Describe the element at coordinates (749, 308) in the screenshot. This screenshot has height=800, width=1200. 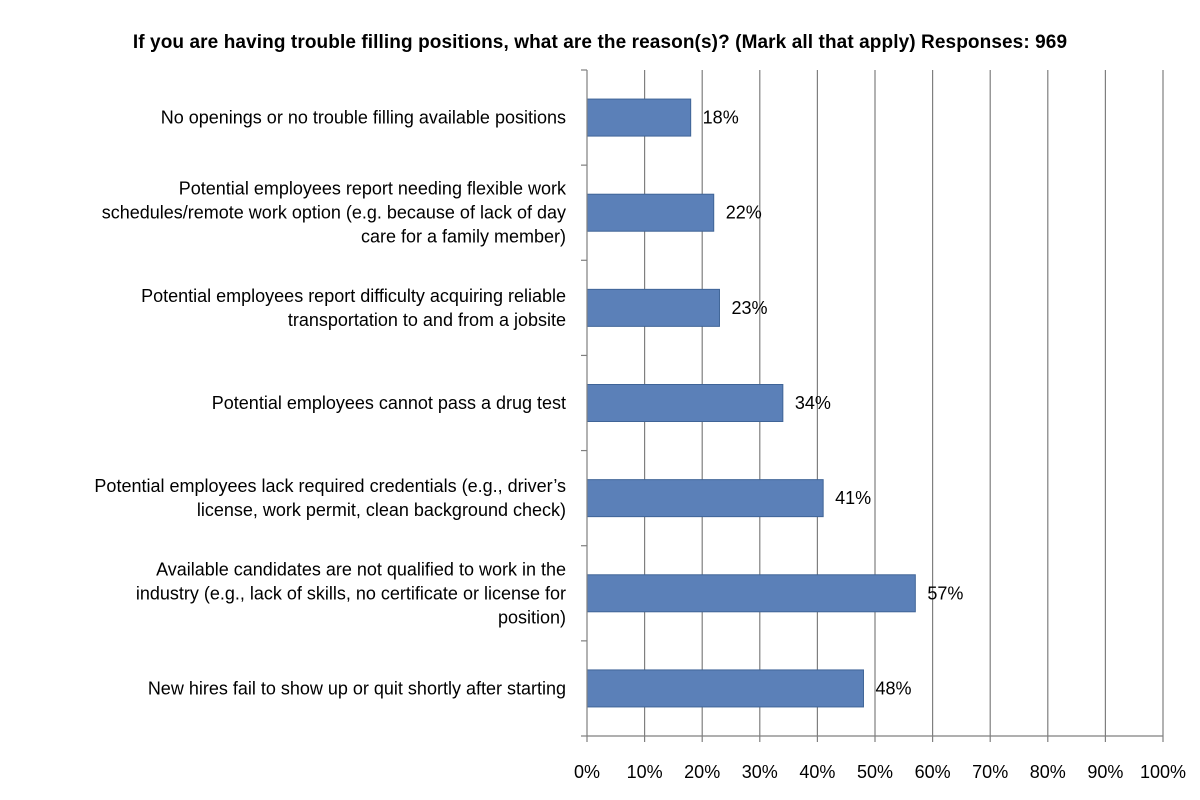
I see `data-label-2: 23%` at that location.